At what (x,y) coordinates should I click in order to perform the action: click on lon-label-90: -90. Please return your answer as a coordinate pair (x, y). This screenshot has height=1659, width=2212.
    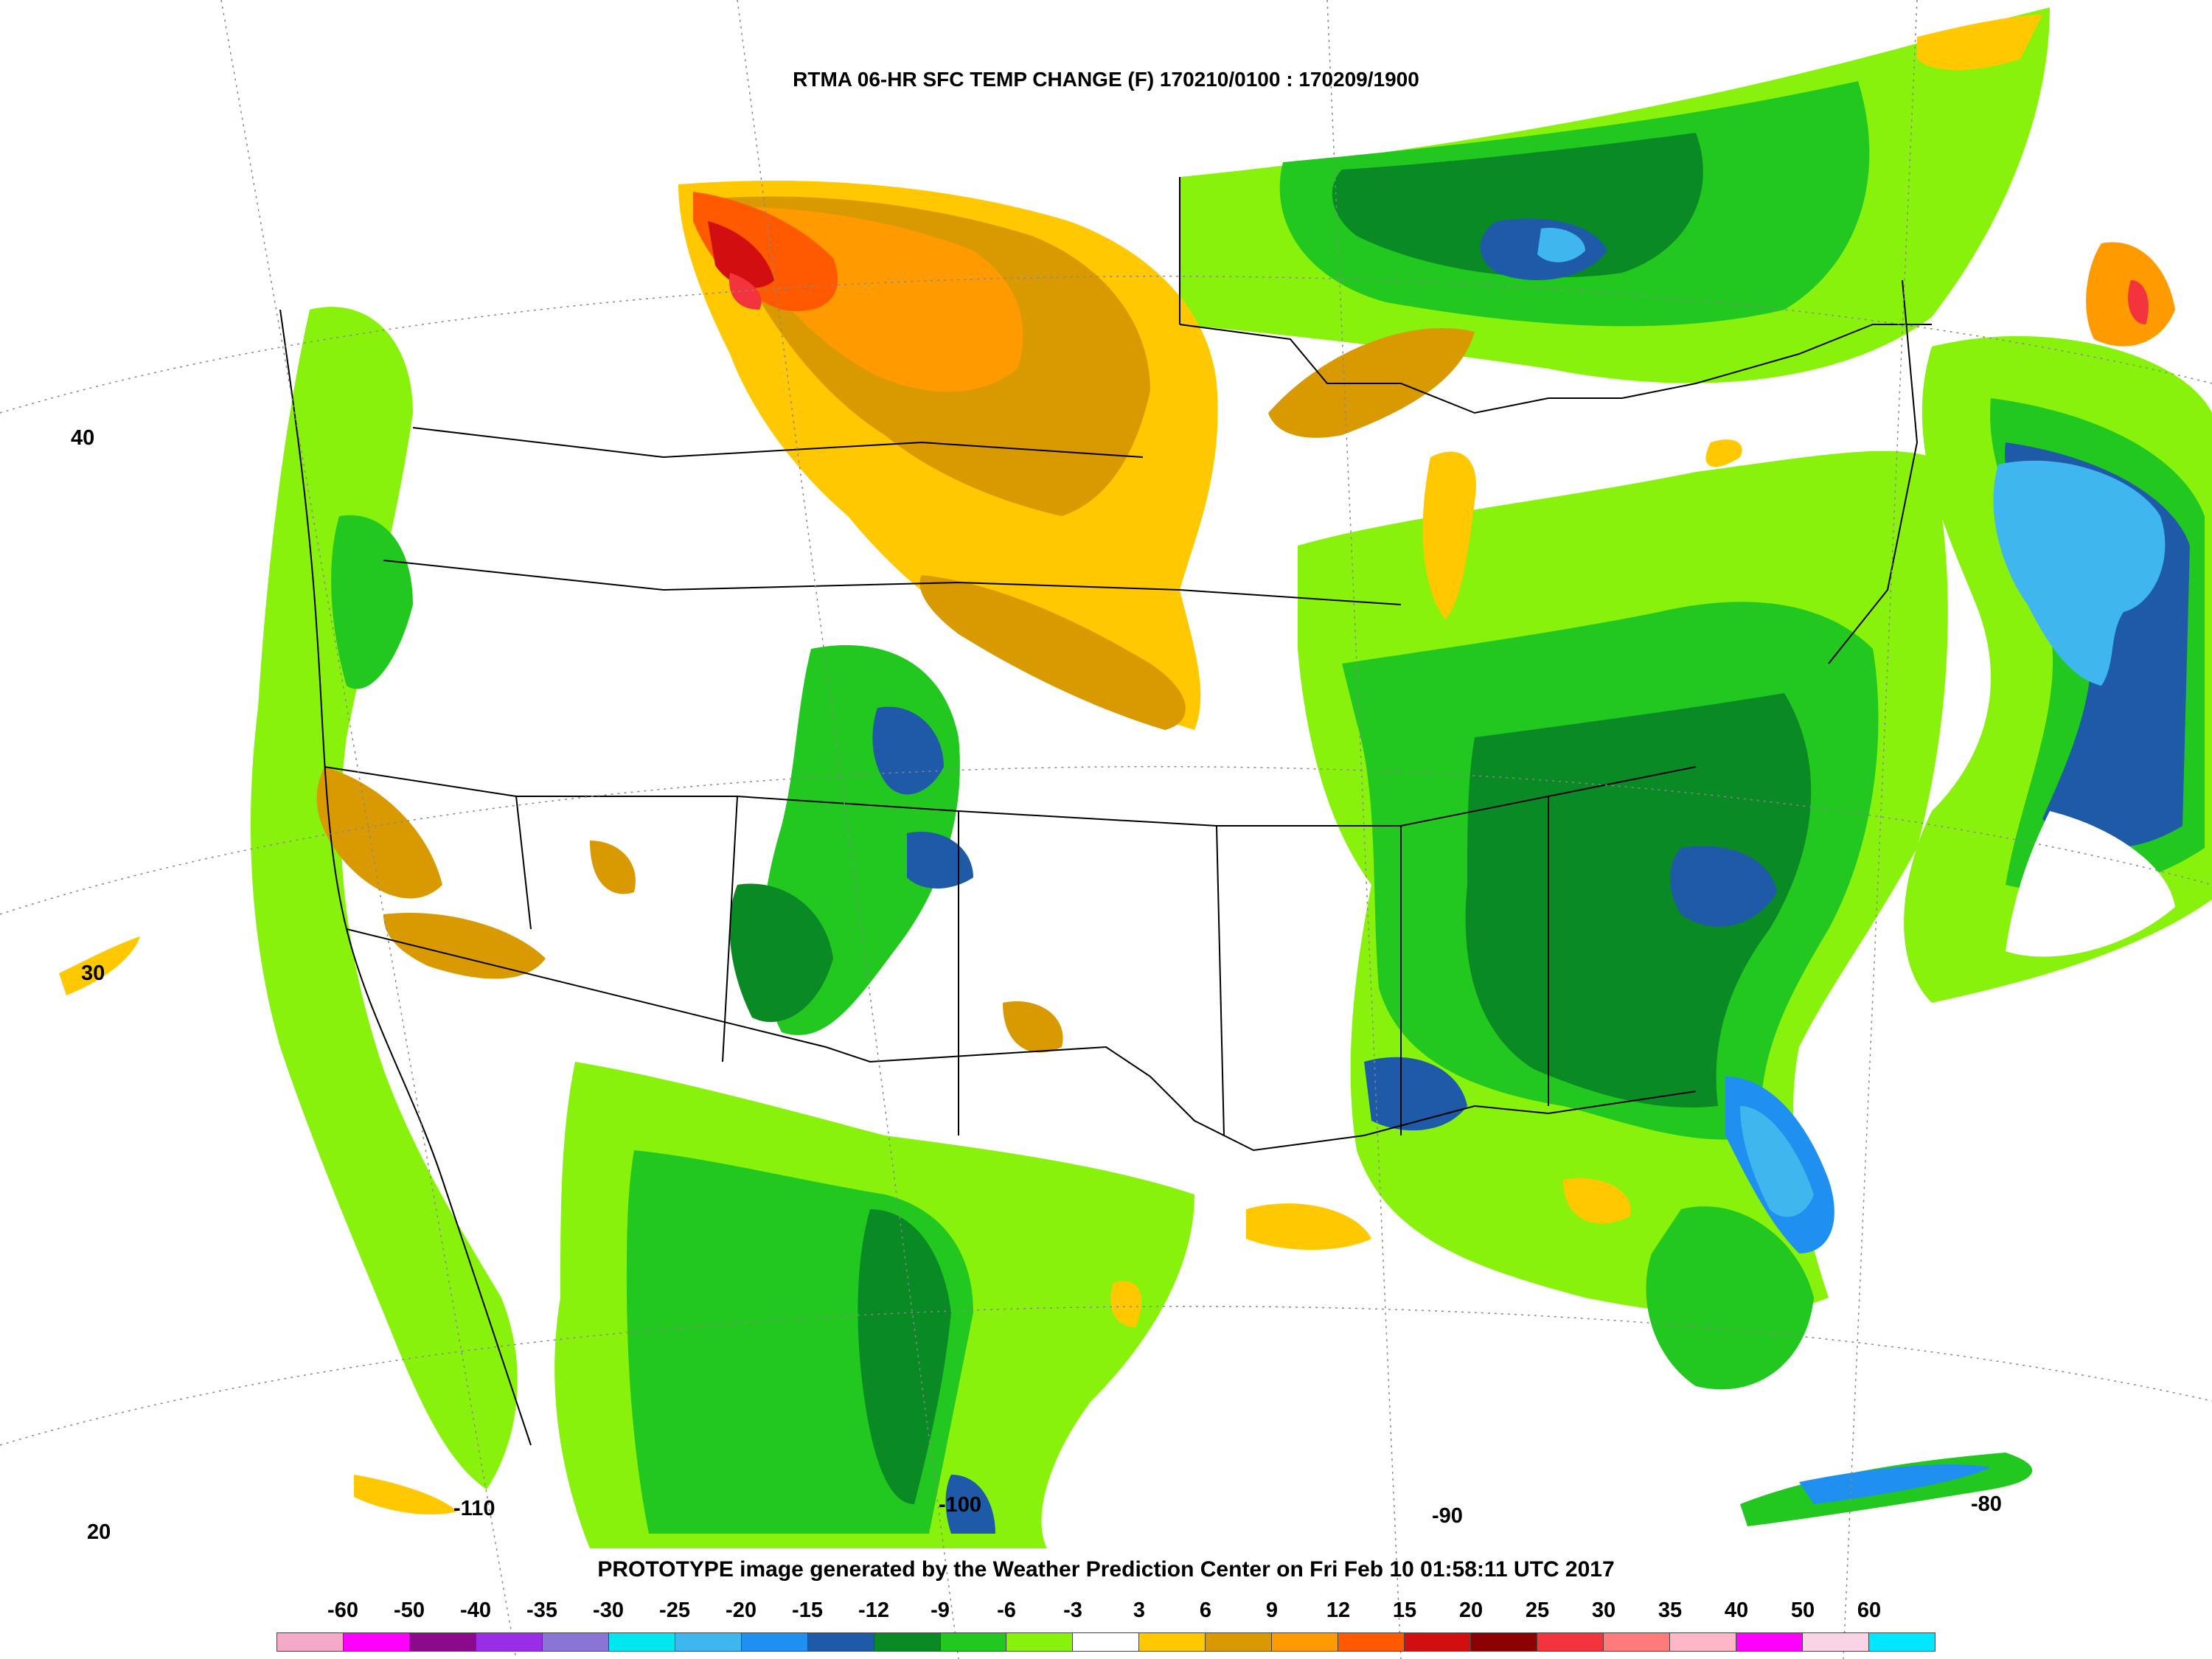
    Looking at the image, I should click on (1447, 1516).